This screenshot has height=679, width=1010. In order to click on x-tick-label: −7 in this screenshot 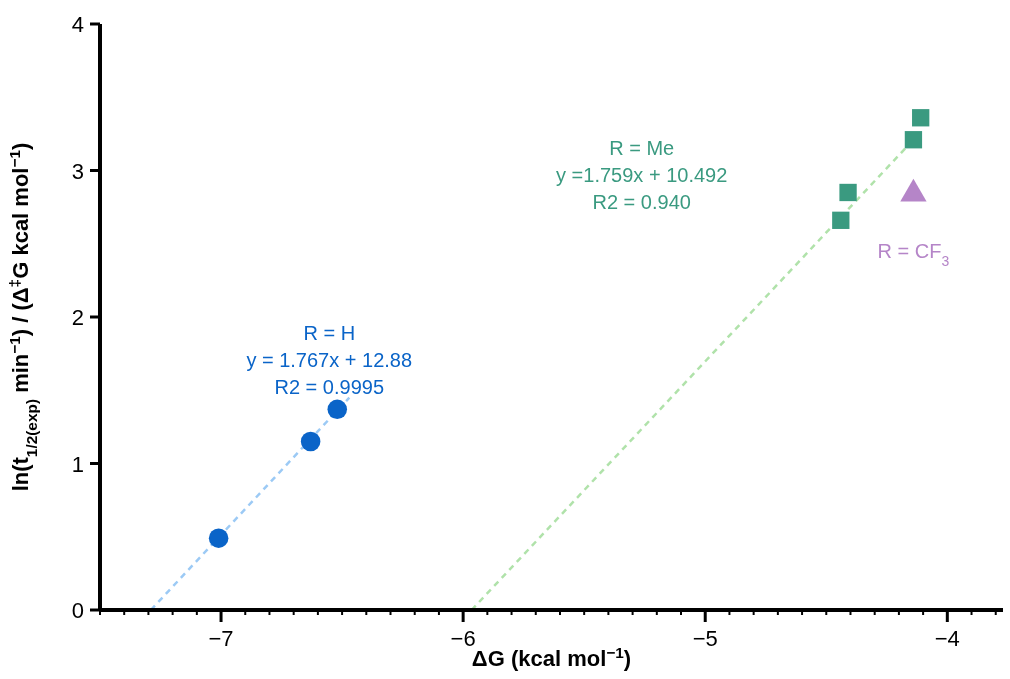, I will do `click(221, 638)`.